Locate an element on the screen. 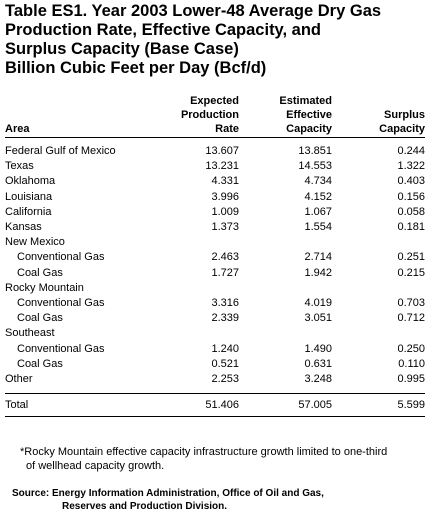 The width and height of the screenshot is (430, 520). table-row: Conventional Gas 2.463 2.714 0.251 is located at coordinates (215, 257).